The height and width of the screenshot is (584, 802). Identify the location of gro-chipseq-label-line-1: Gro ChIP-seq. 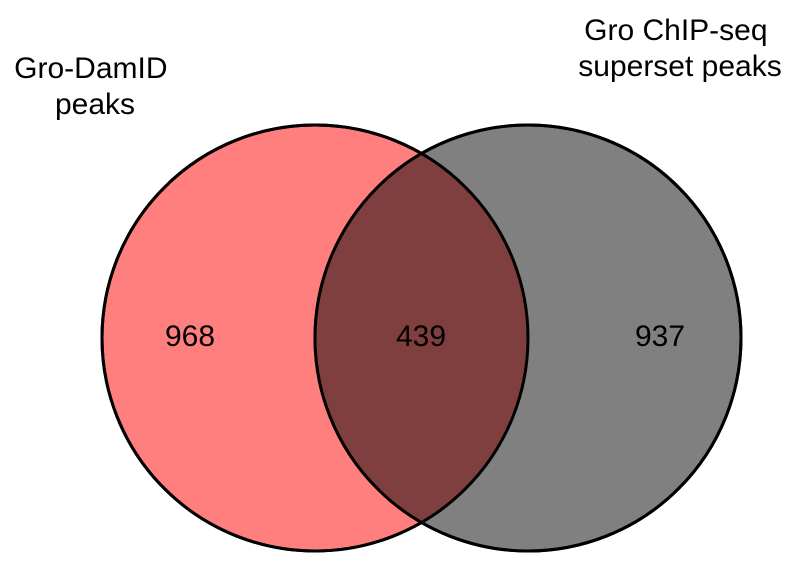
(675, 30).